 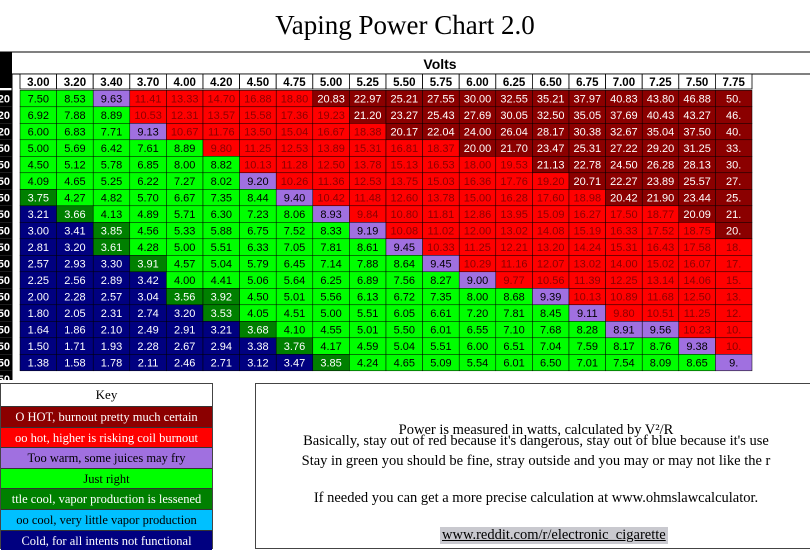 What do you see at coordinates (106, 437) in the screenshot?
I see `key-item: oo hot, higher is risking coil burnout` at bounding box center [106, 437].